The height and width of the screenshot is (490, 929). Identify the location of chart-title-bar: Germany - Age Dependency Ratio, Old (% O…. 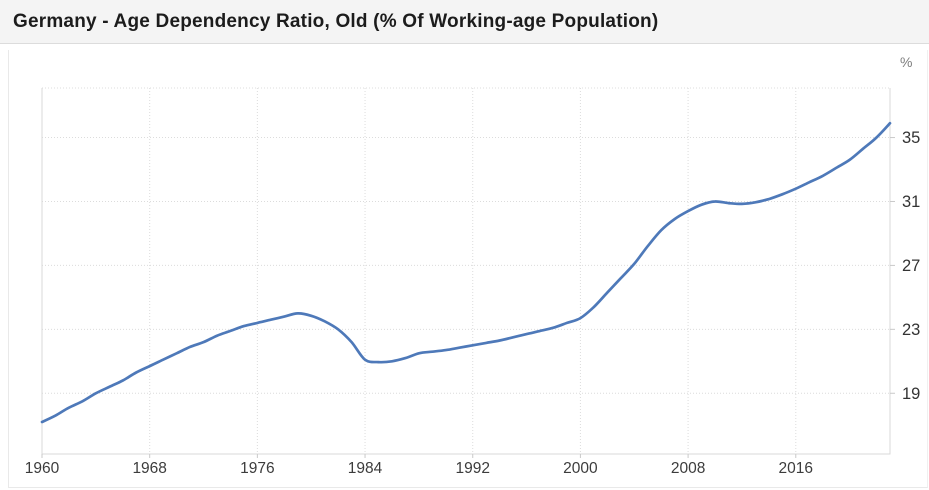
(464, 22).